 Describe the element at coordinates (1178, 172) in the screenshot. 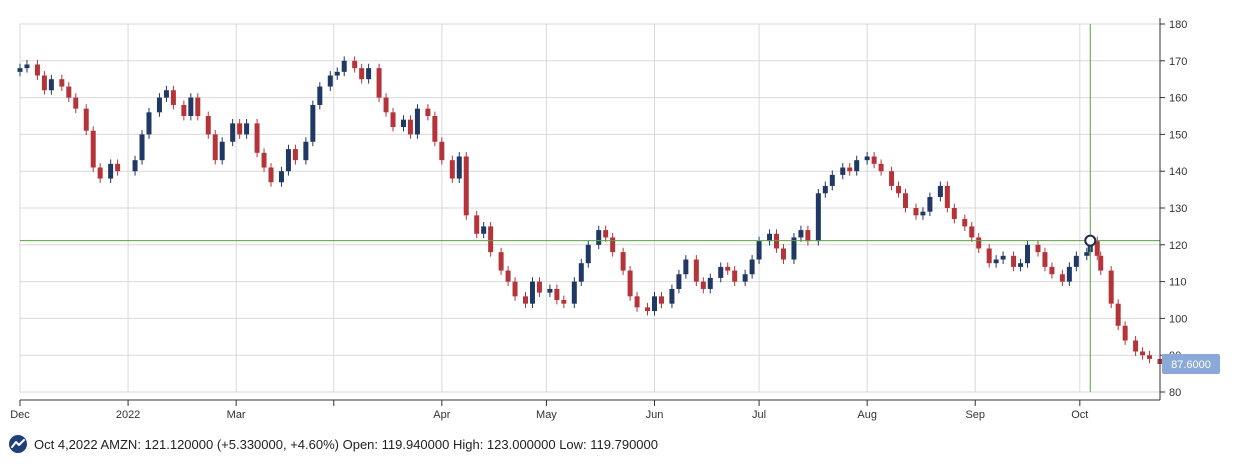

I see `y-tick-label: 140` at that location.